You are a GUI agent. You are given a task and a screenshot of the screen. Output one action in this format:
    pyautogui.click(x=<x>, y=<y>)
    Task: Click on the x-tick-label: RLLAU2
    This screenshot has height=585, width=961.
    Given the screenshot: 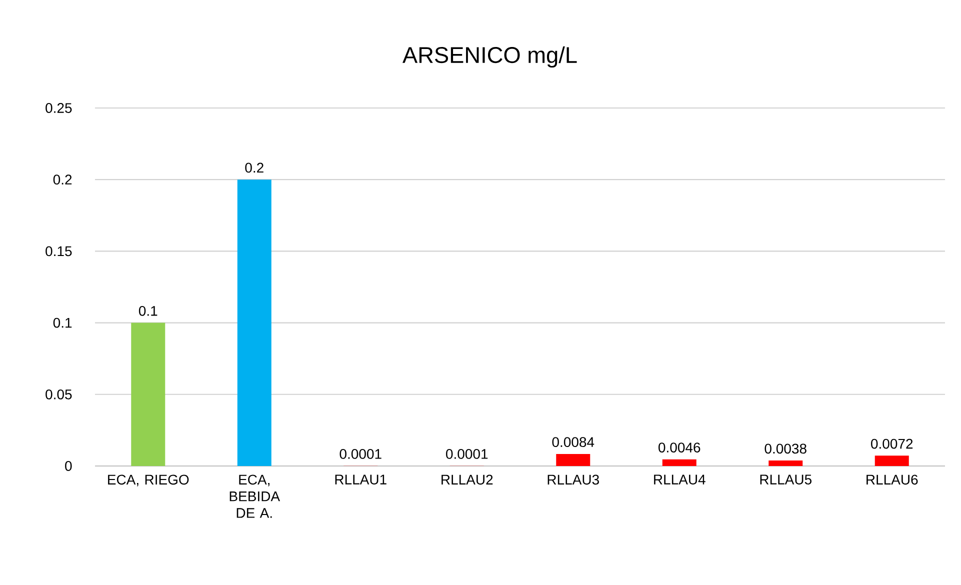 What is the action you would take?
    pyautogui.click(x=467, y=479)
    